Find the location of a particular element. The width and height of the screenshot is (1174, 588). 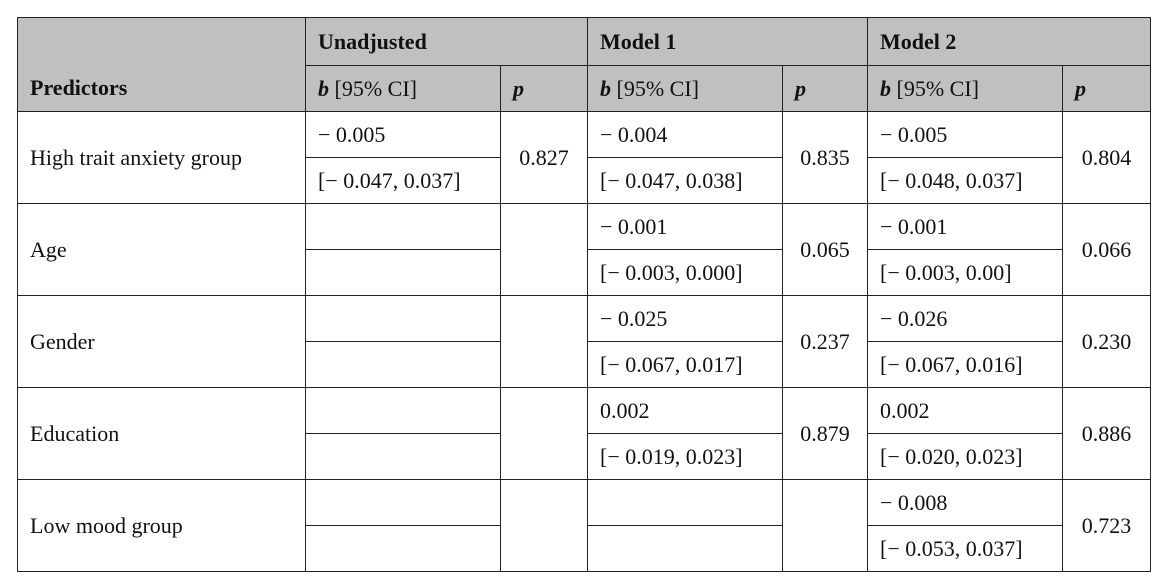

predictor: Low mood group is located at coordinates (161, 525).